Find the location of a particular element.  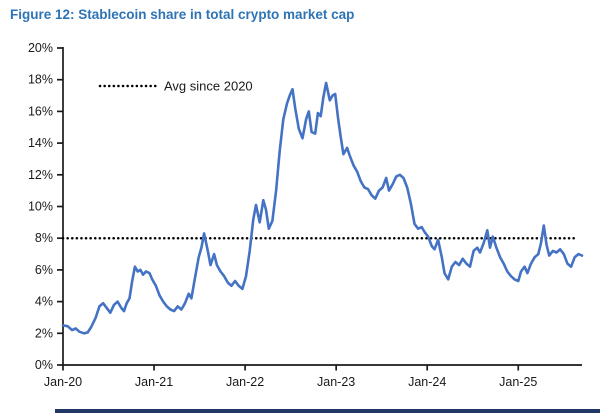

x-axis-tick-label: Jan-22 is located at coordinates (245, 382).